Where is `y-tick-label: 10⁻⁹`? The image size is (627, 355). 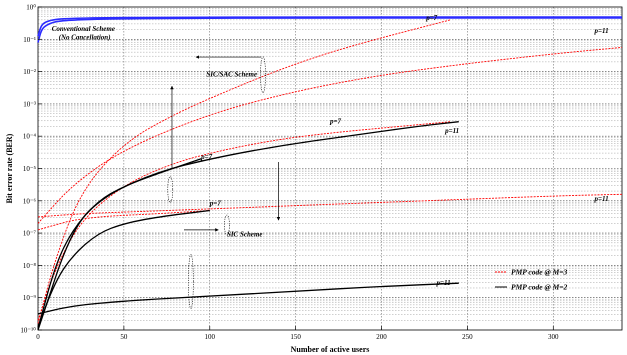
y-tick-label: 10⁻⁹ is located at coordinates (30, 298).